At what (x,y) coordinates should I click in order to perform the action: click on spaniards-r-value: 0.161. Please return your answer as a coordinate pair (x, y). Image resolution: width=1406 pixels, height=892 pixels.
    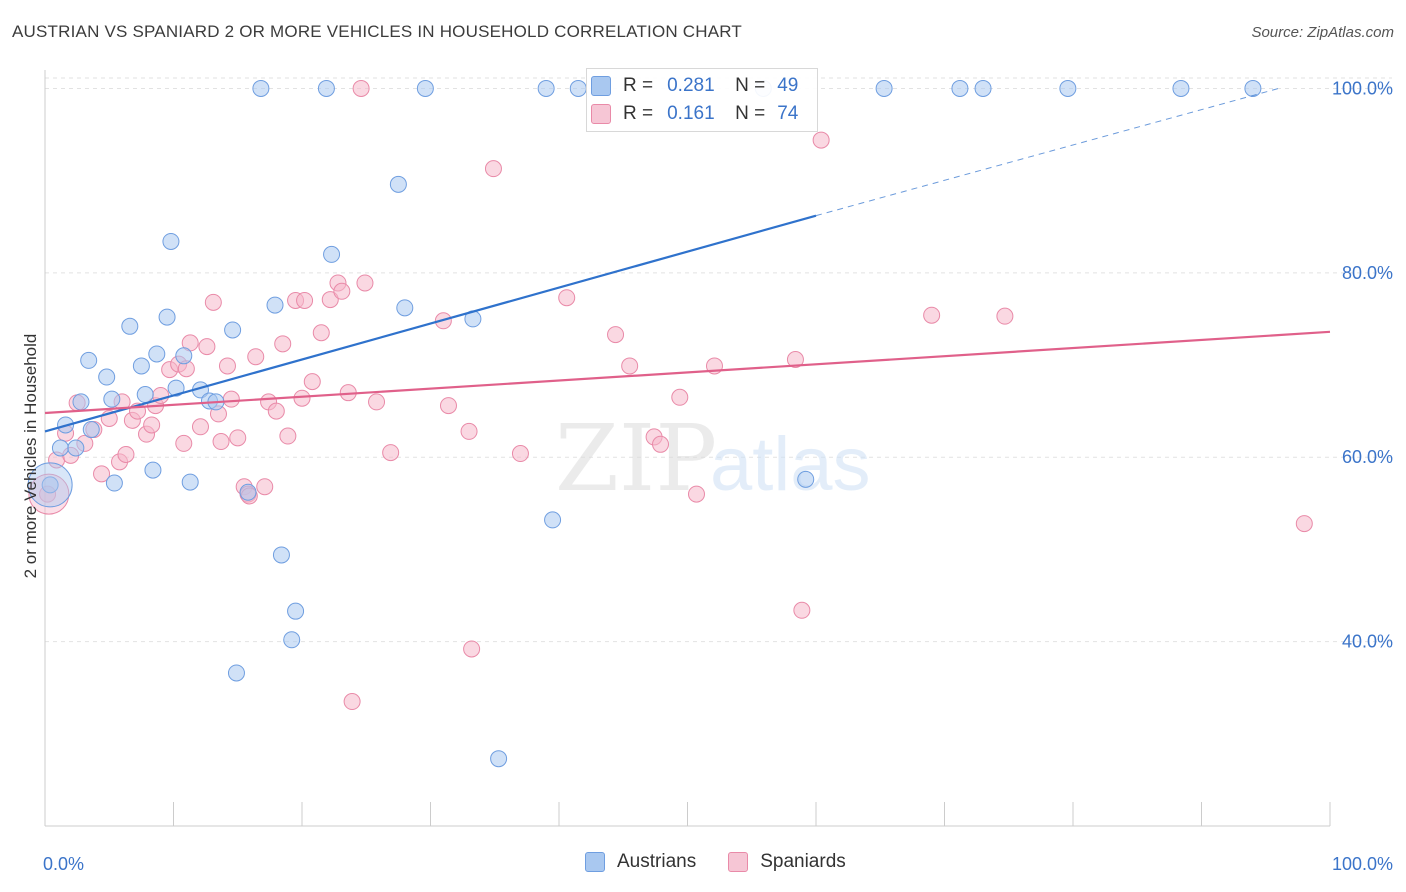
    Looking at the image, I should click on (691, 113).